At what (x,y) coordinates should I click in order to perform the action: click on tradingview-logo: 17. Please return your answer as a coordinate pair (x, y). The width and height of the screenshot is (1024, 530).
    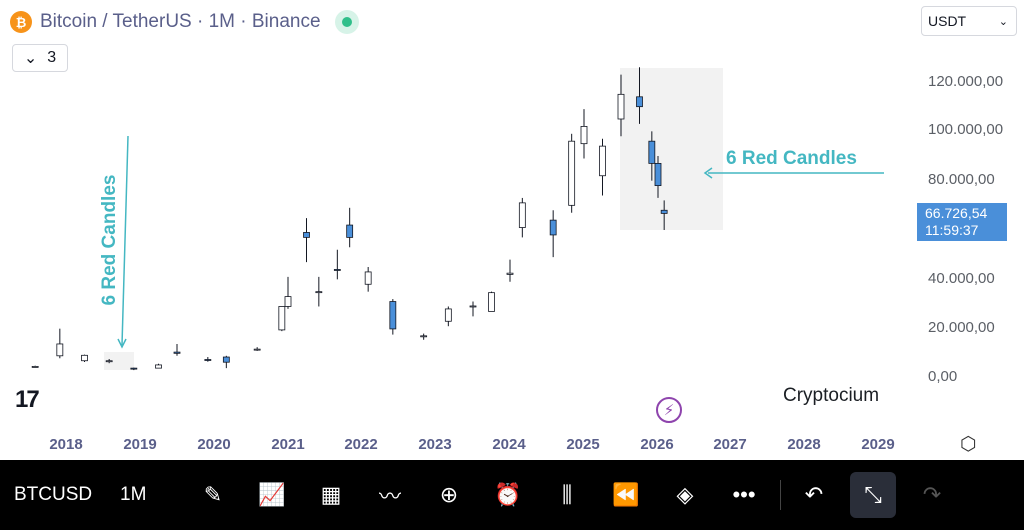
    Looking at the image, I should click on (27, 399).